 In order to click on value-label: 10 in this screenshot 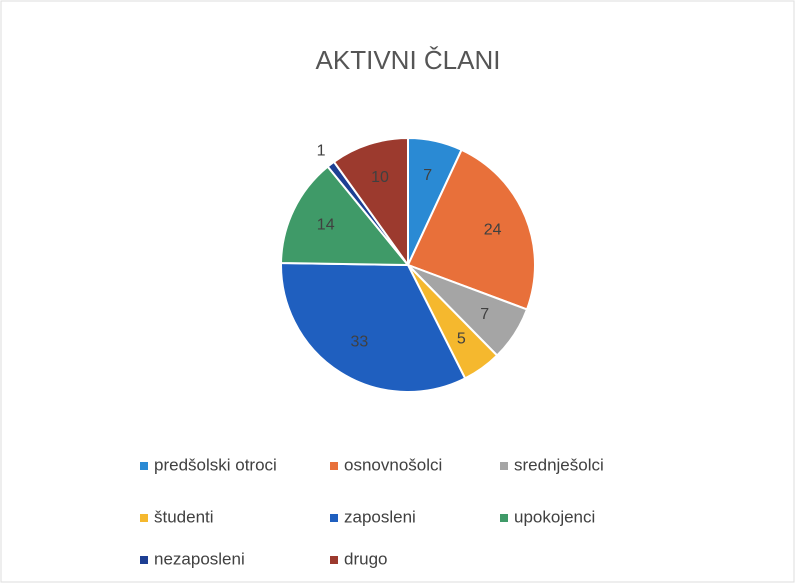, I will do `click(380, 177)`.